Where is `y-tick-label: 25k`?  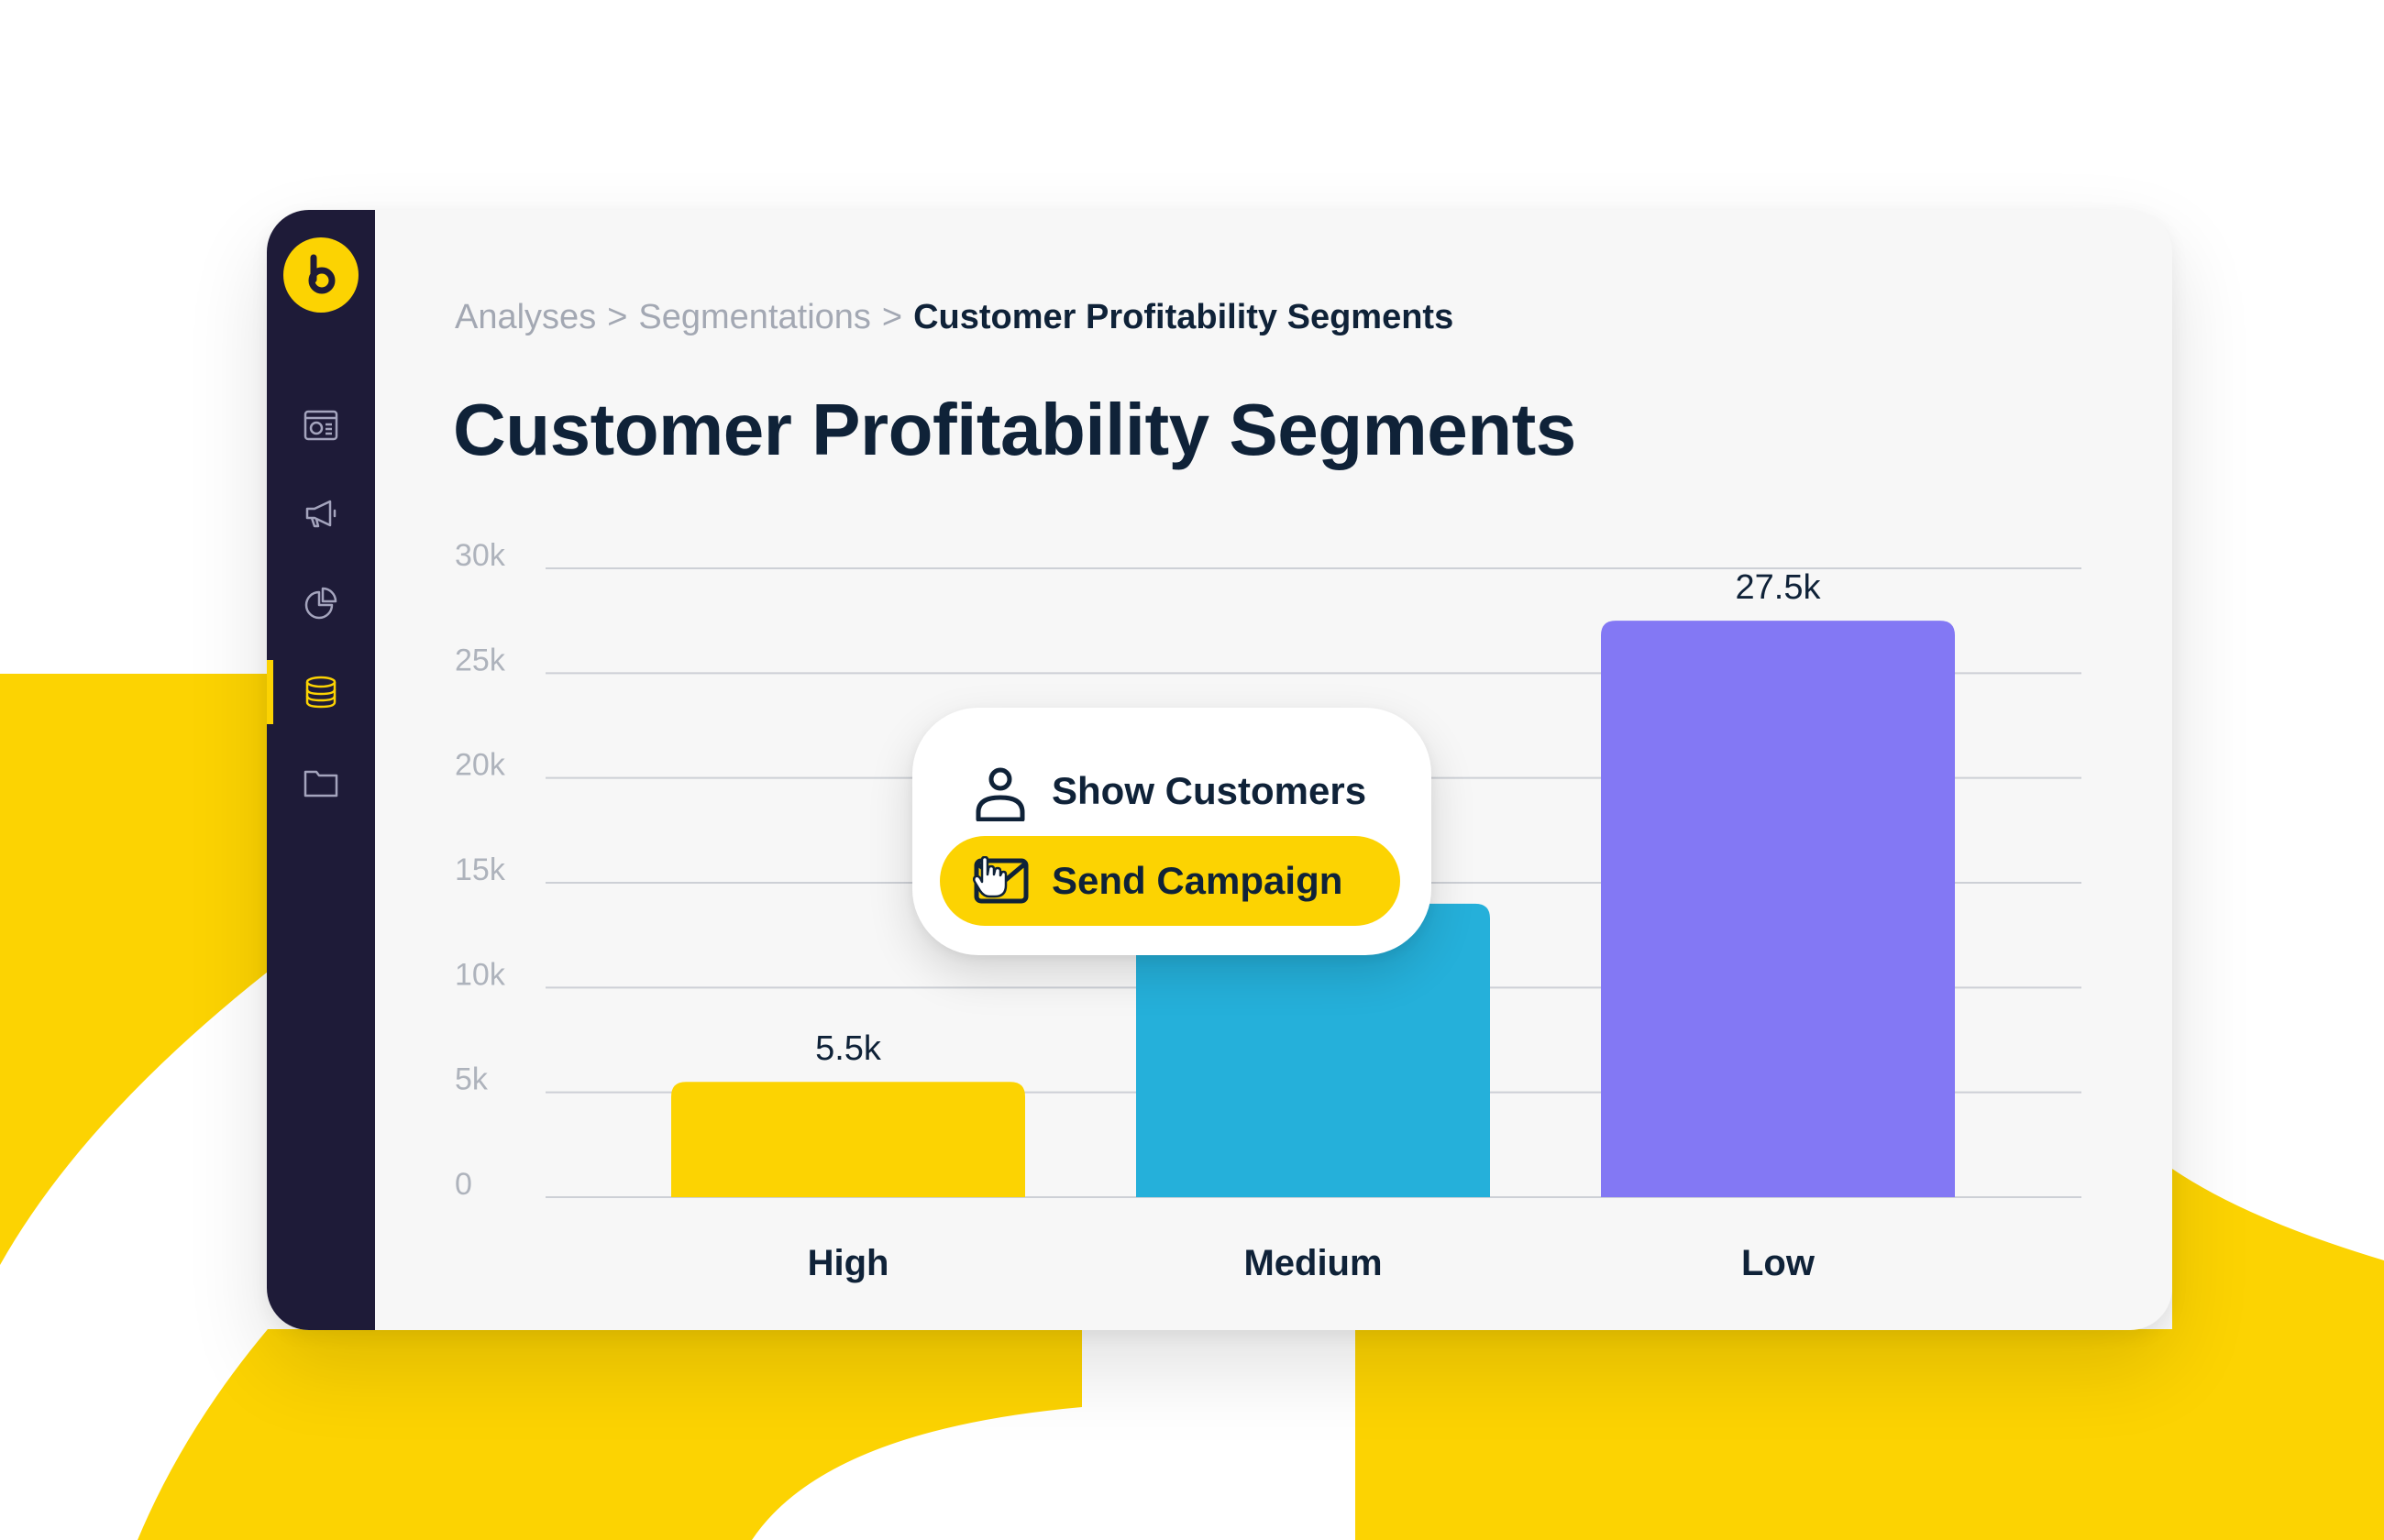 y-tick-label: 25k is located at coordinates (481, 660).